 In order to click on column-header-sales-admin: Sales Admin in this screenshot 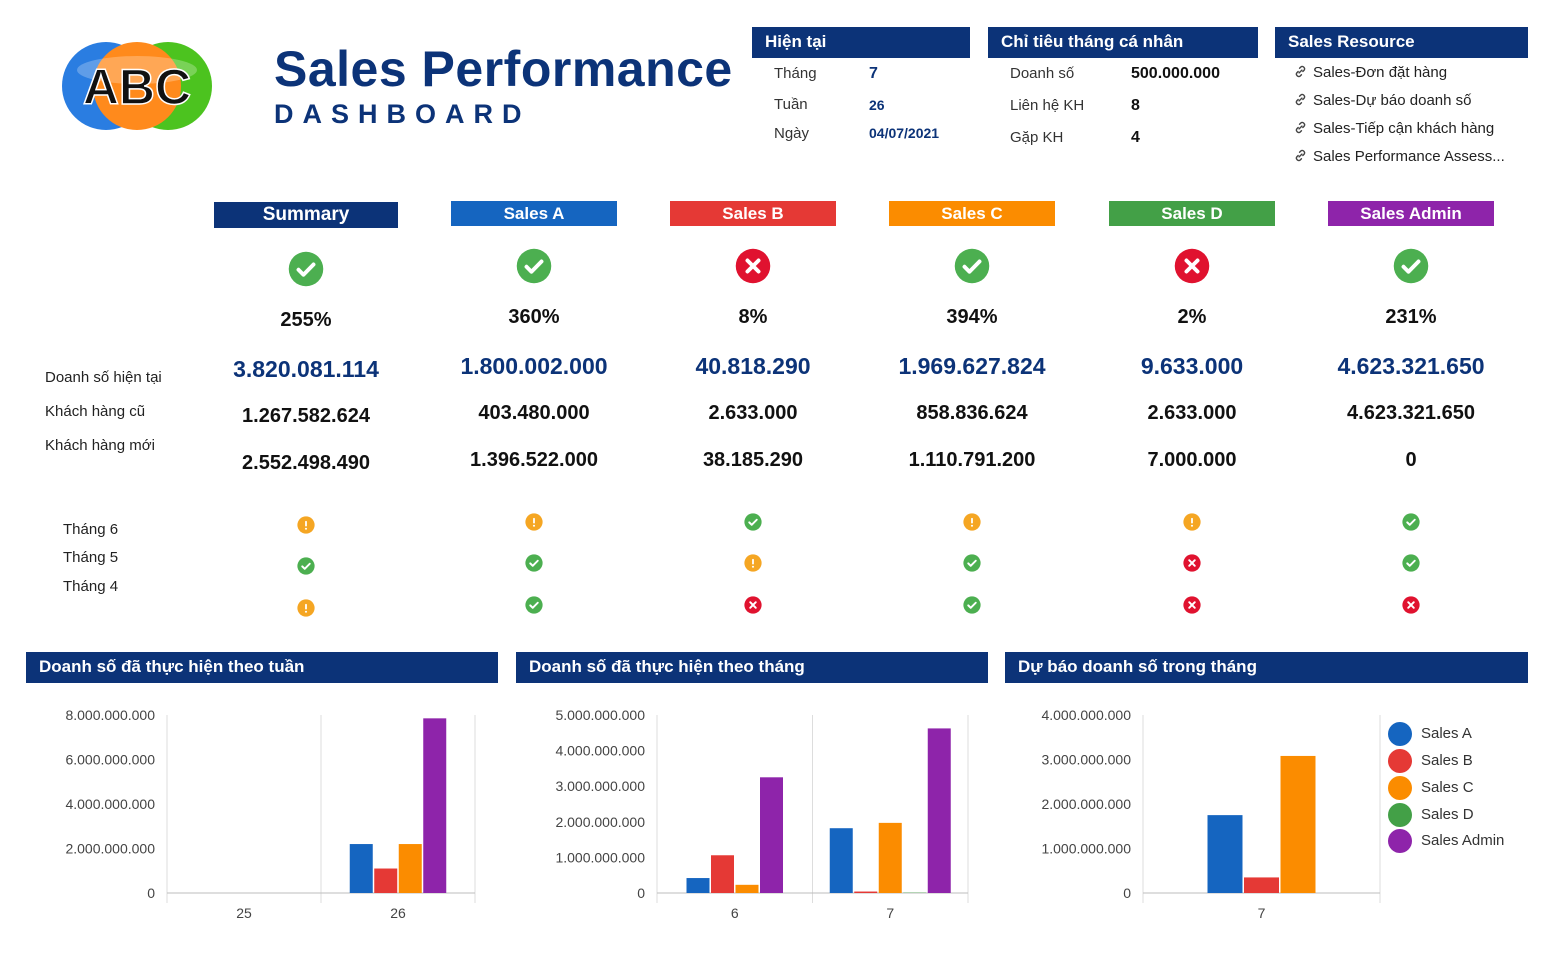, I will do `click(1411, 213)`.